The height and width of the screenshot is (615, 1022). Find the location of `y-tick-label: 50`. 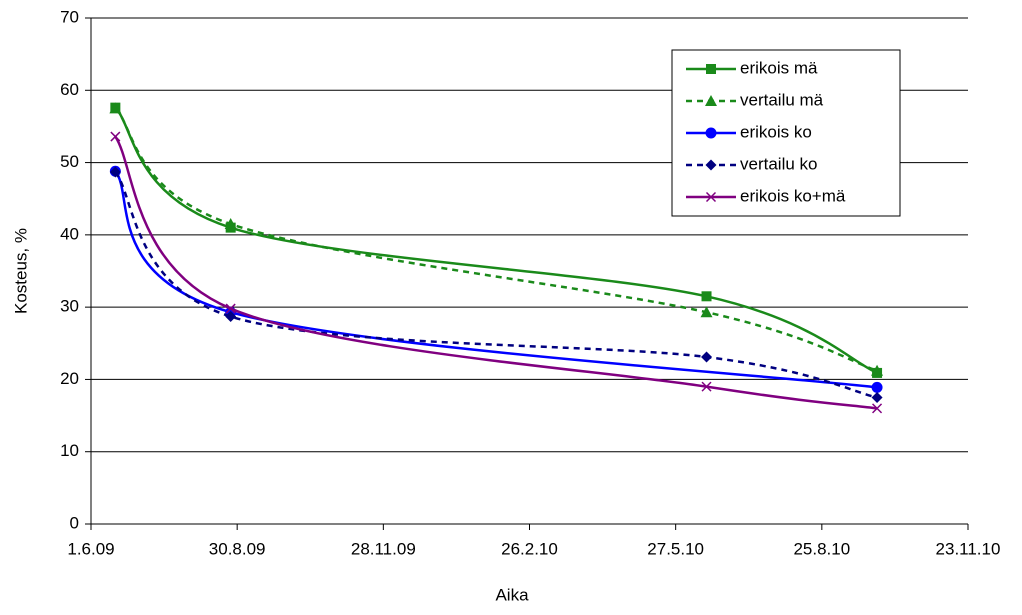

y-tick-label: 50 is located at coordinates (69, 161).